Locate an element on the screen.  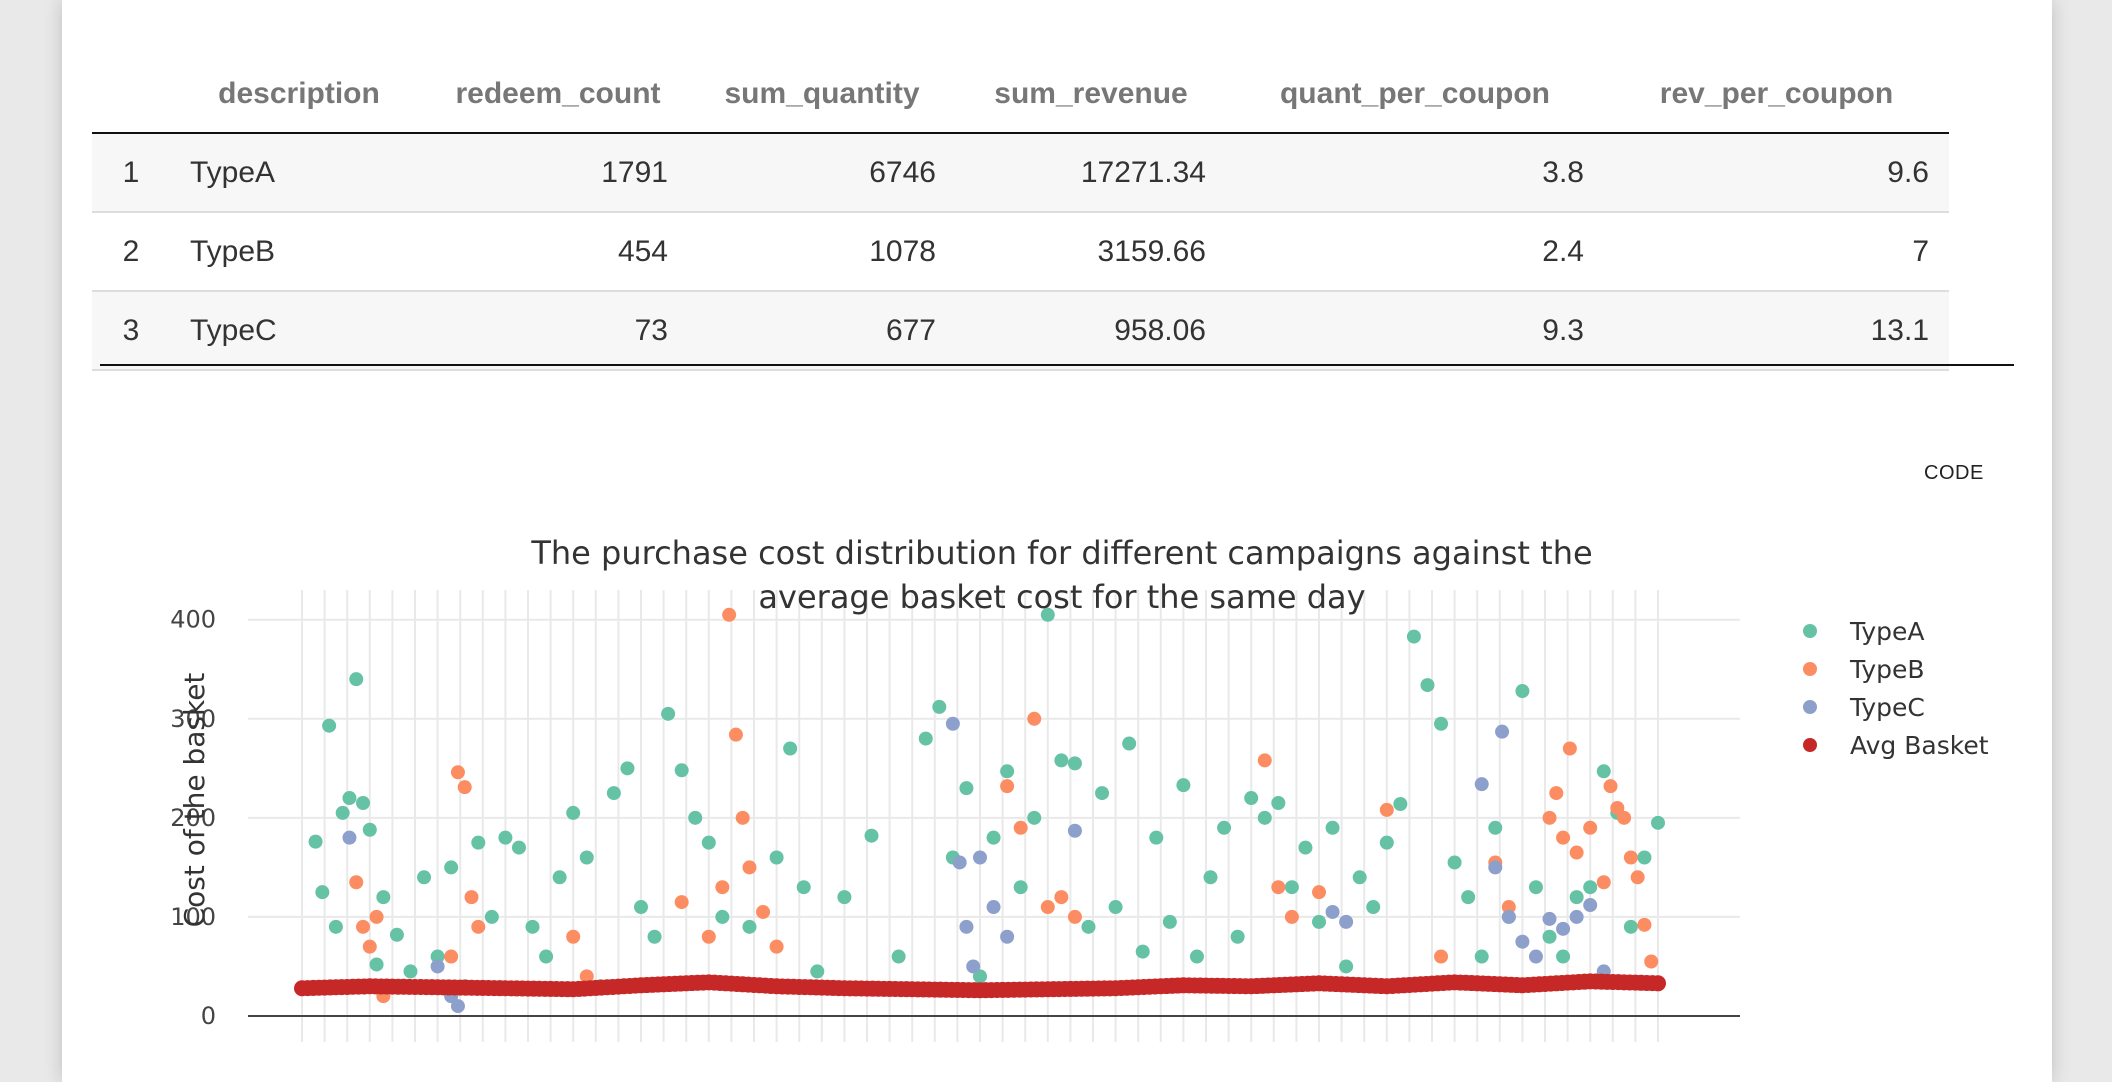
cell-sum-quantity: 6746 is located at coordinates (822, 173).